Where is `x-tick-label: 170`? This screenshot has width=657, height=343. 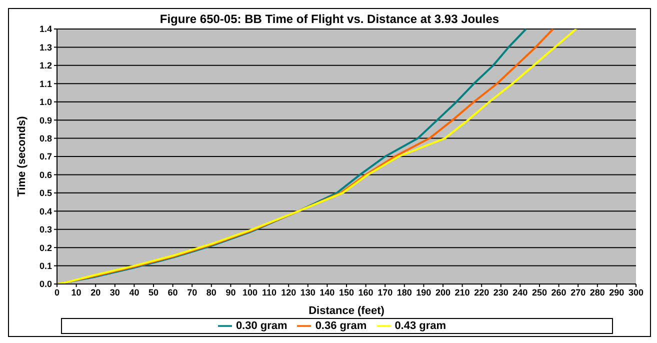
x-tick-label: 170 is located at coordinates (385, 292).